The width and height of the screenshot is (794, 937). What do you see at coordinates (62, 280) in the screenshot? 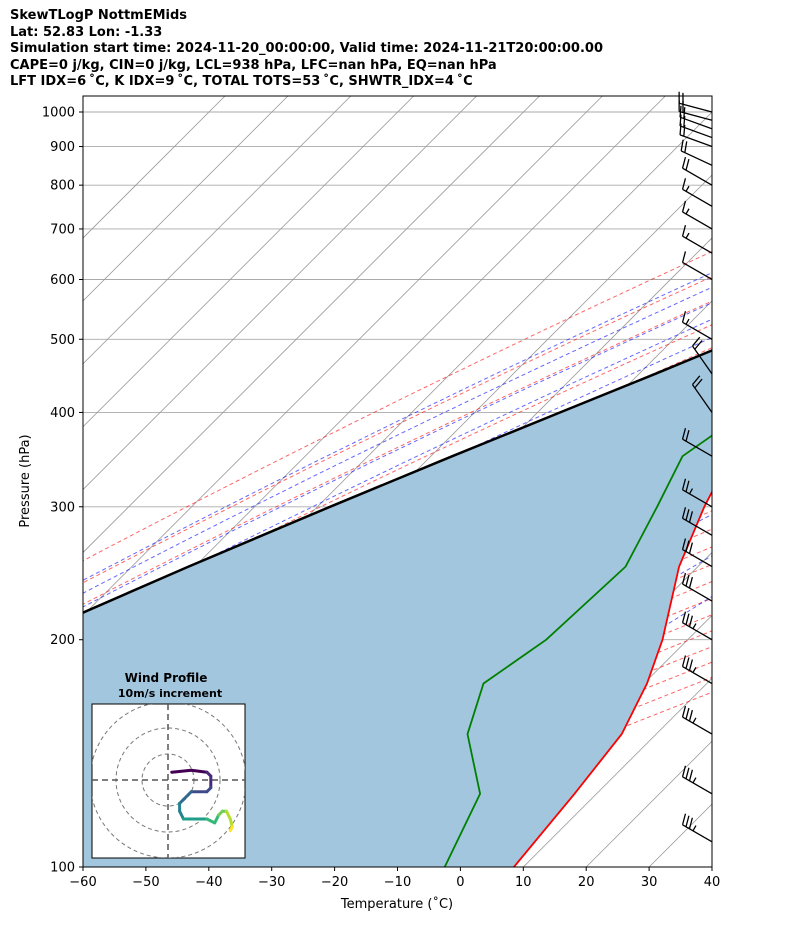
I see `y-tick-label: 600` at bounding box center [62, 280].